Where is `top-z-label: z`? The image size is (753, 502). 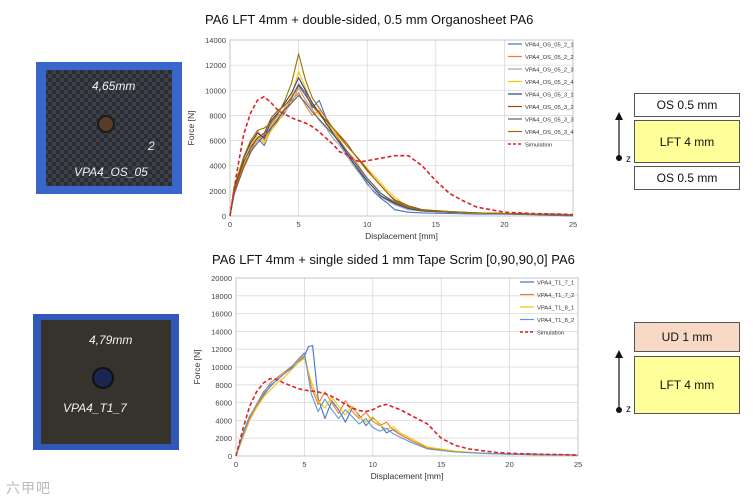 top-z-label: z is located at coordinates (628, 159).